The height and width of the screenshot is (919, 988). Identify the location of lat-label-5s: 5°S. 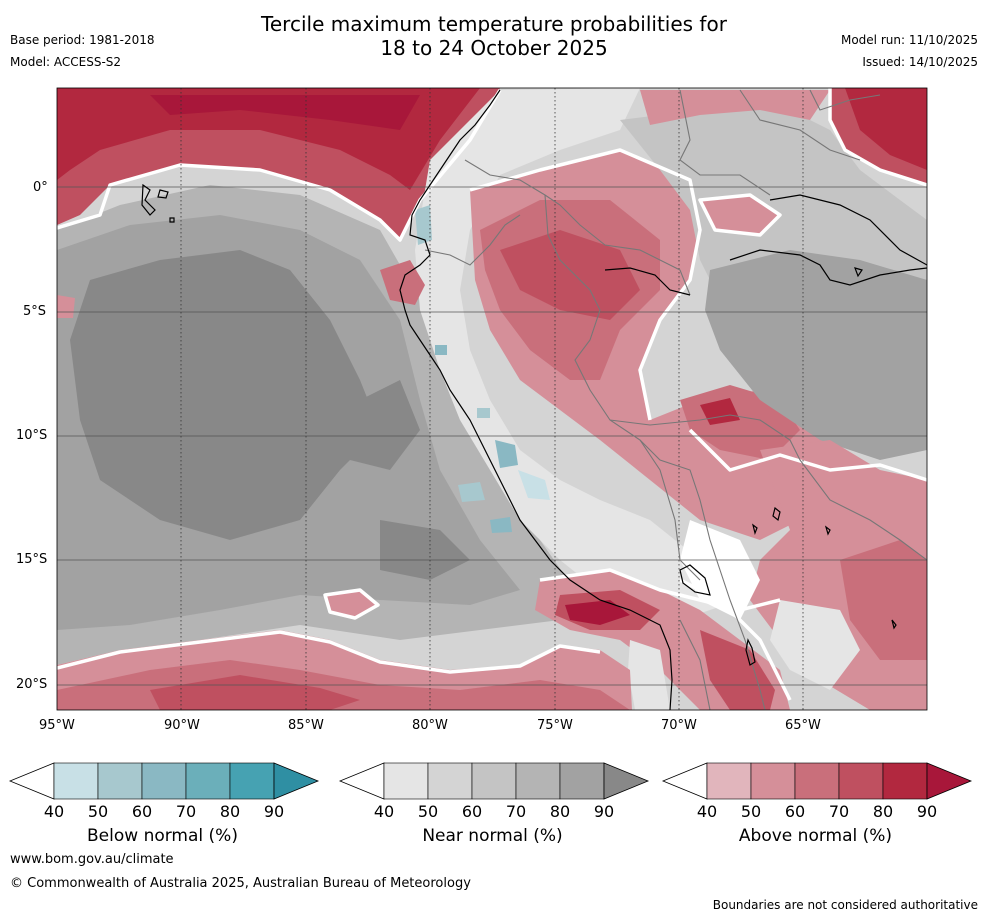
(35, 311).